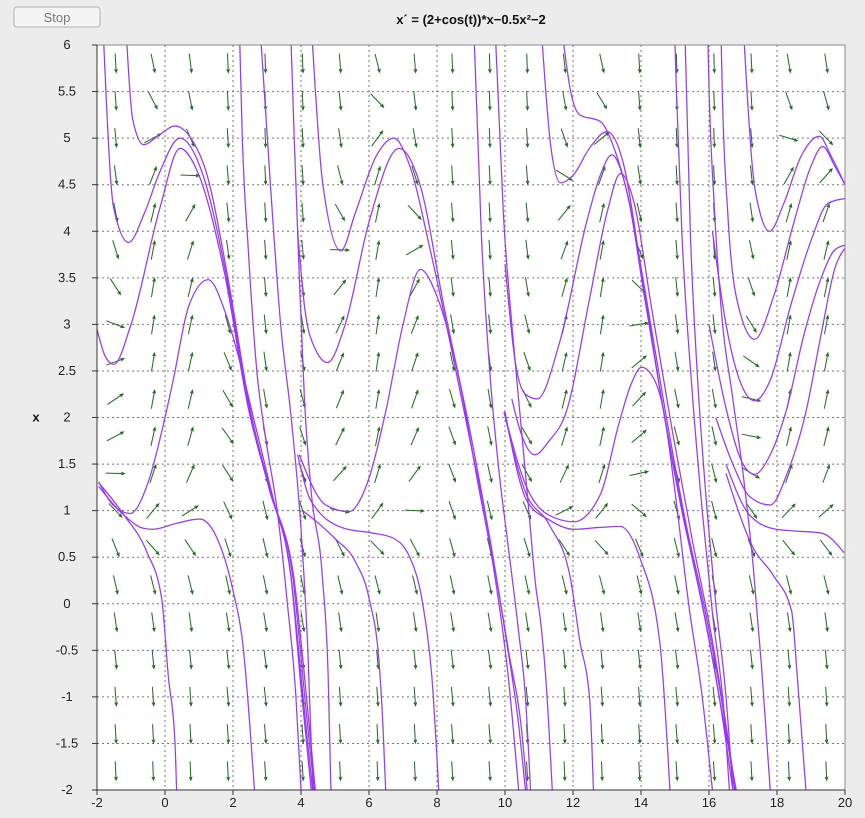 This screenshot has height=818, width=865. Describe the element at coordinates (369, 802) in the screenshot. I see `x-tick-label: 6` at that location.